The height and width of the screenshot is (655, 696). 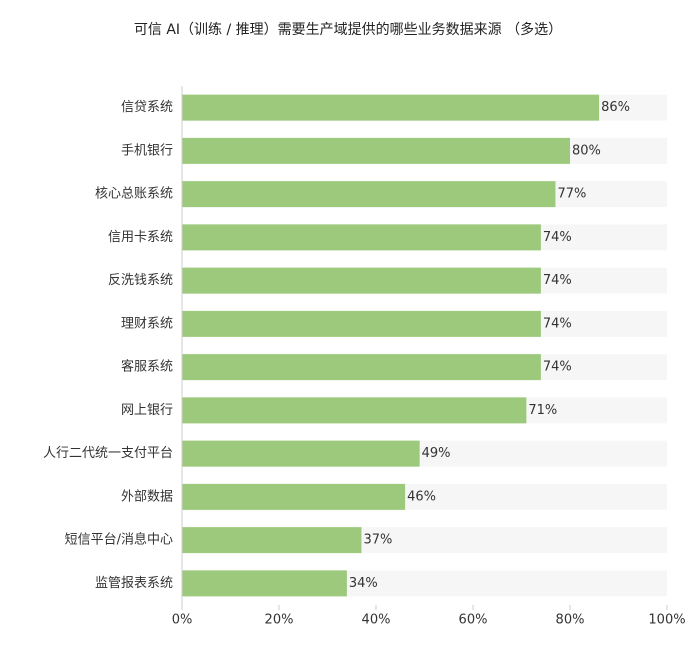 I want to click on y-tick-label: 外部数据, so click(x=147, y=496).